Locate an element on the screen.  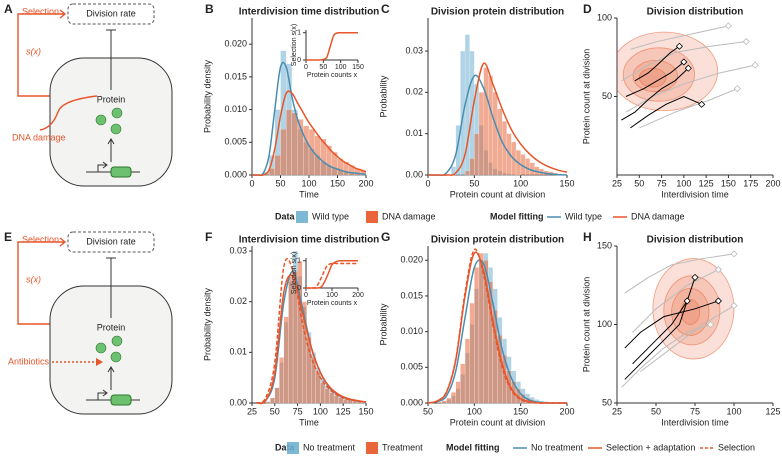
expression-arrow is located at coordinates (111, 378).